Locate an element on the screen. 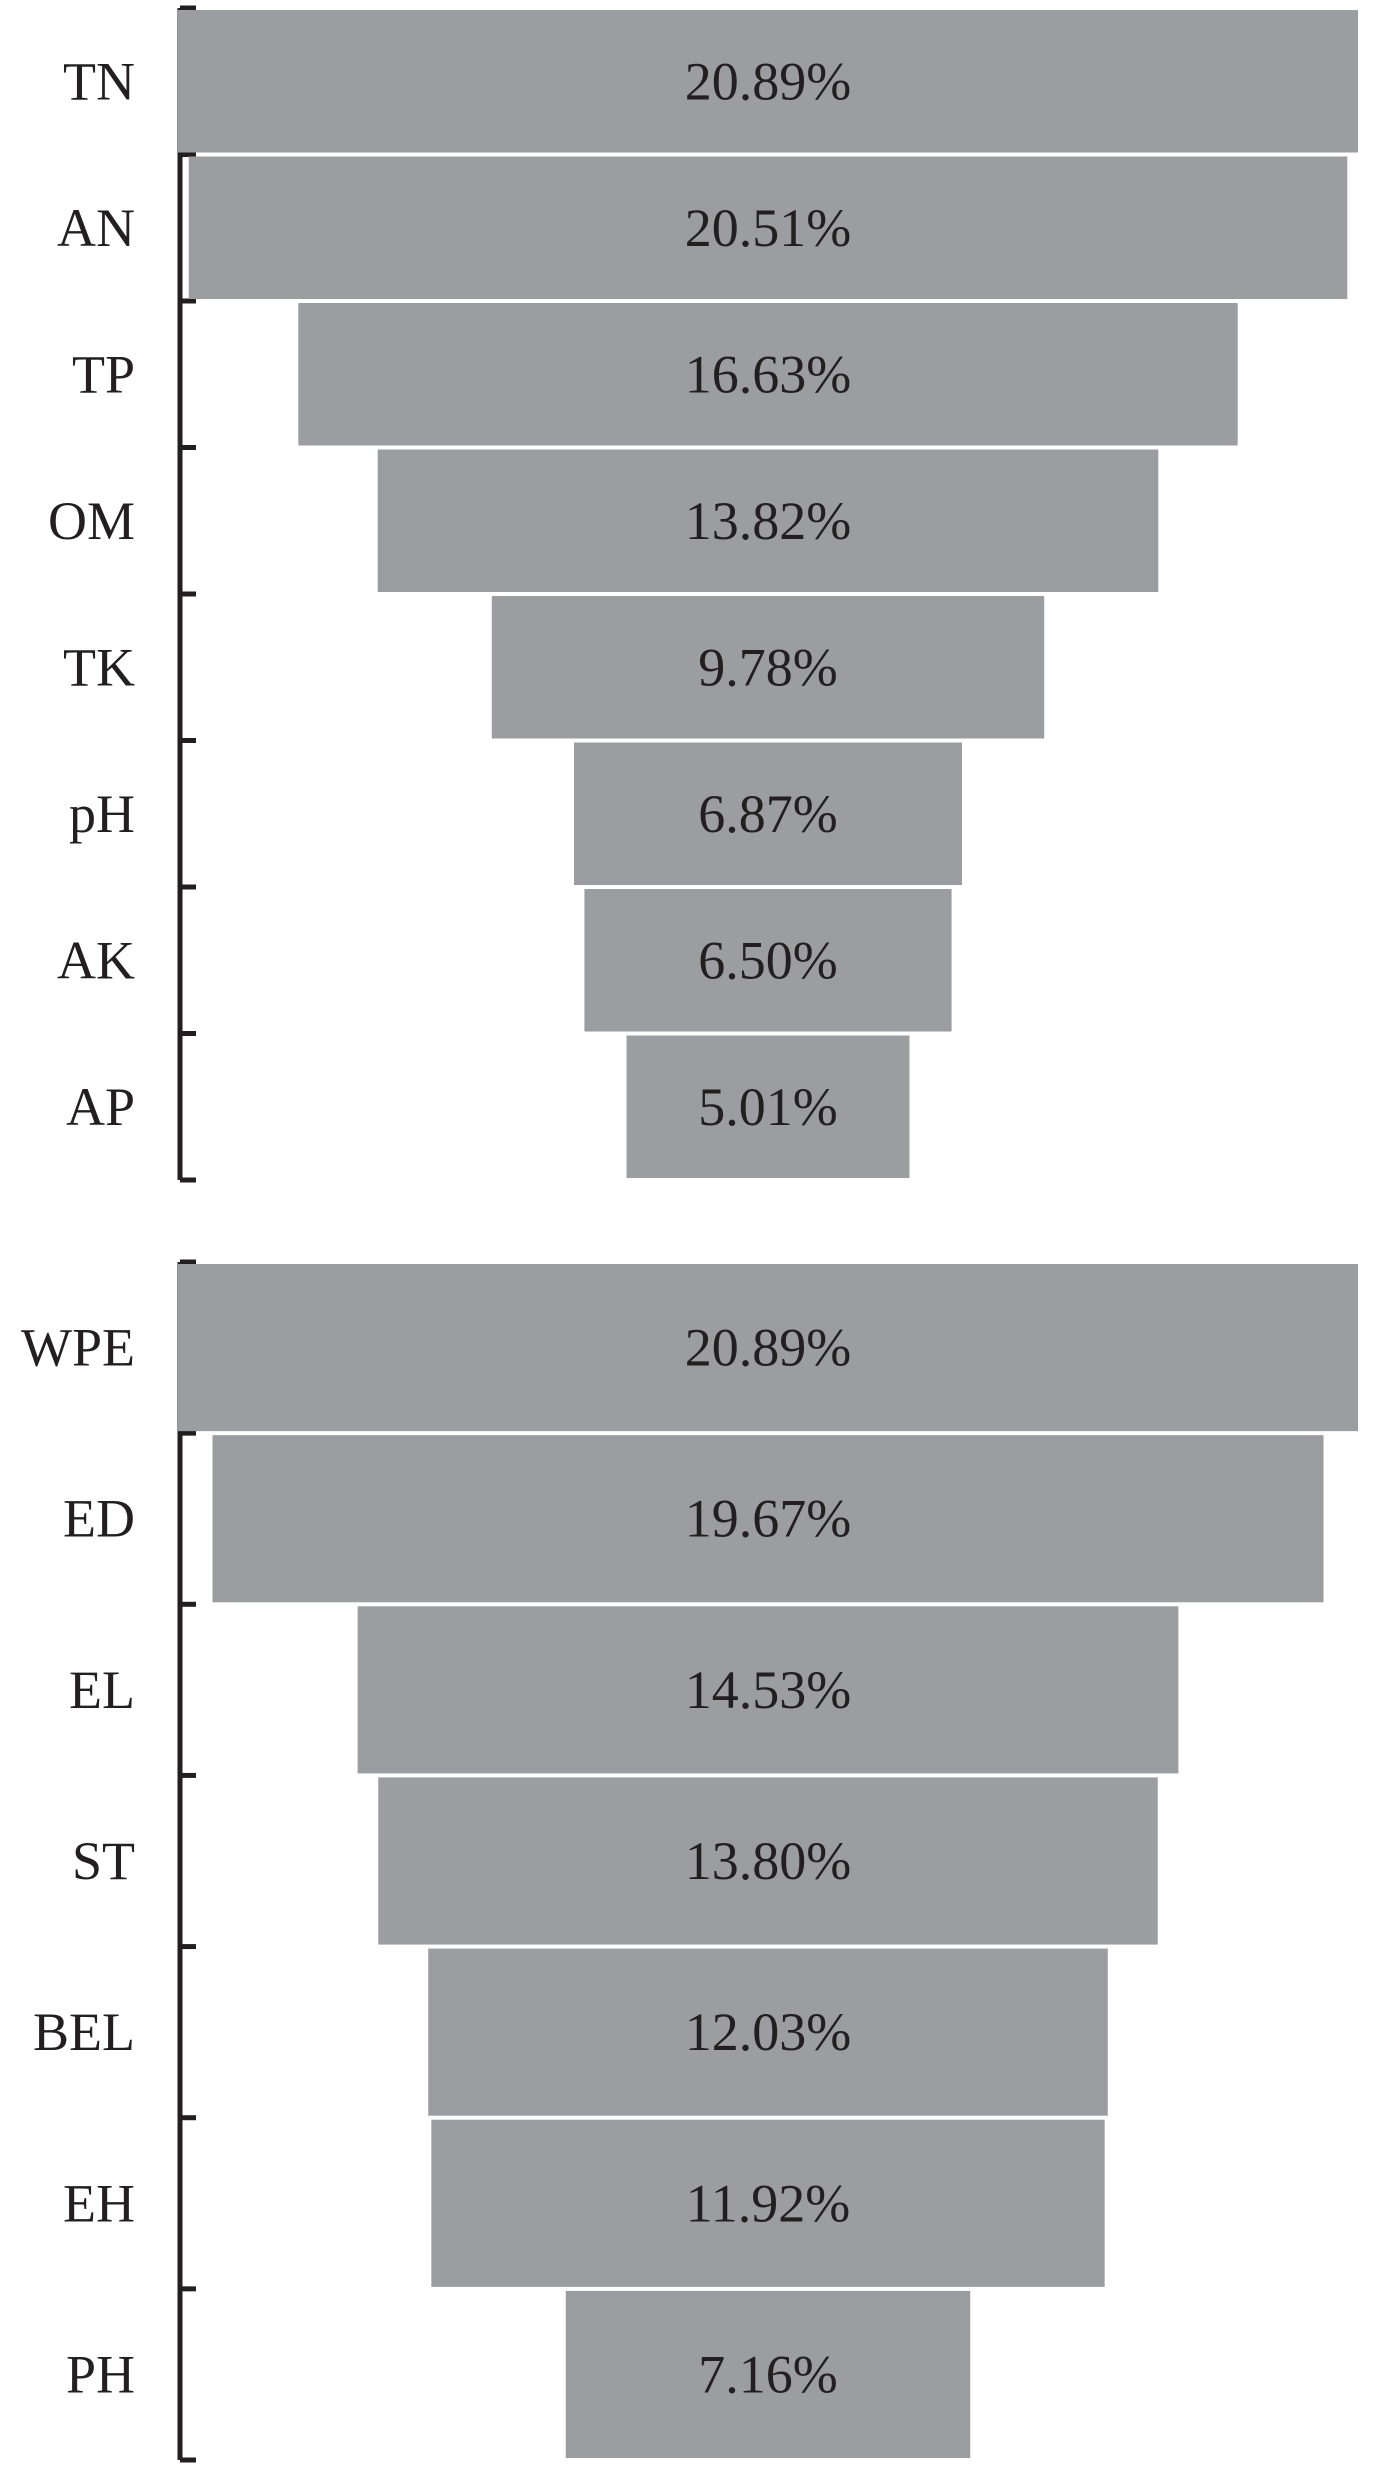 Image resolution: width=1378 pixels, height=2474 pixels. funnel-bar-AK is located at coordinates (768, 960).